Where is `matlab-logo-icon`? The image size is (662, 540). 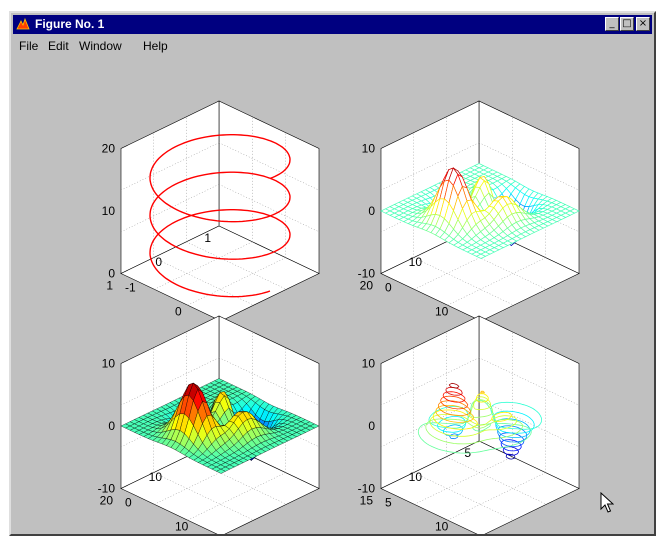
matlab-logo-icon is located at coordinates (23, 24).